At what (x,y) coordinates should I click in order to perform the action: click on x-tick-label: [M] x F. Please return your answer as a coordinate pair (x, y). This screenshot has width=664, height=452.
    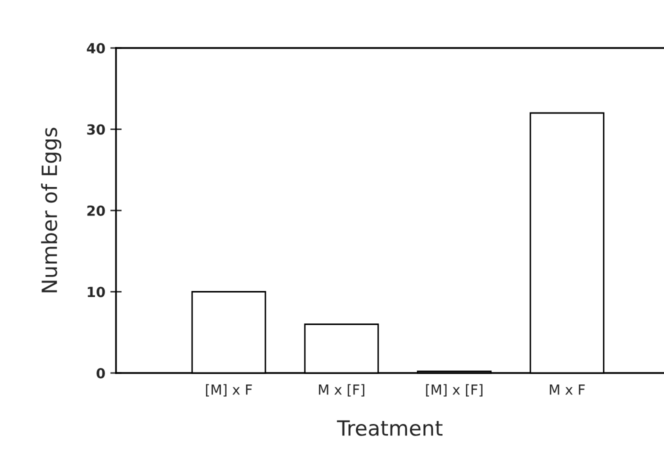
    Looking at the image, I should click on (229, 390).